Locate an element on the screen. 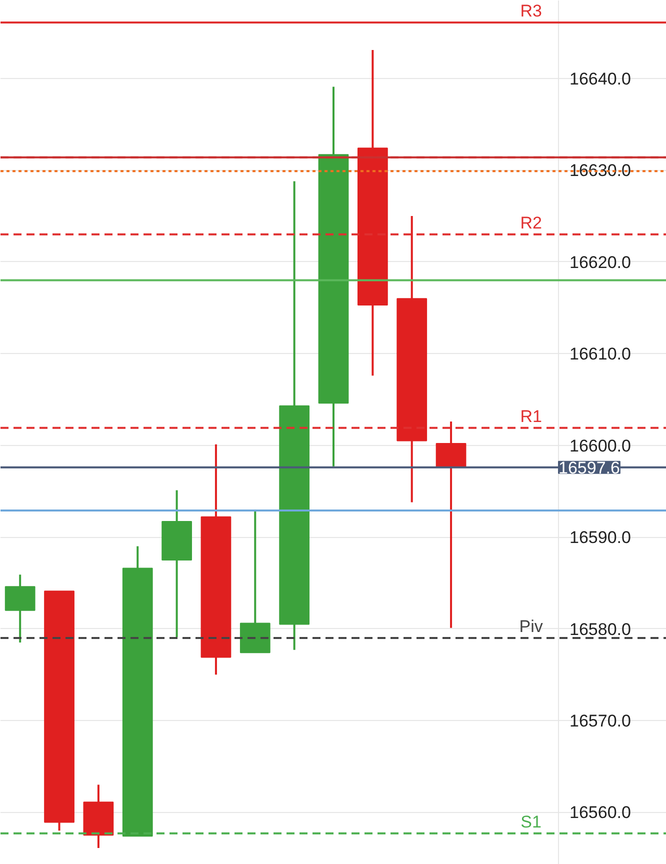 This screenshot has height=864, width=666. ref-line-label: S1 is located at coordinates (531, 822).